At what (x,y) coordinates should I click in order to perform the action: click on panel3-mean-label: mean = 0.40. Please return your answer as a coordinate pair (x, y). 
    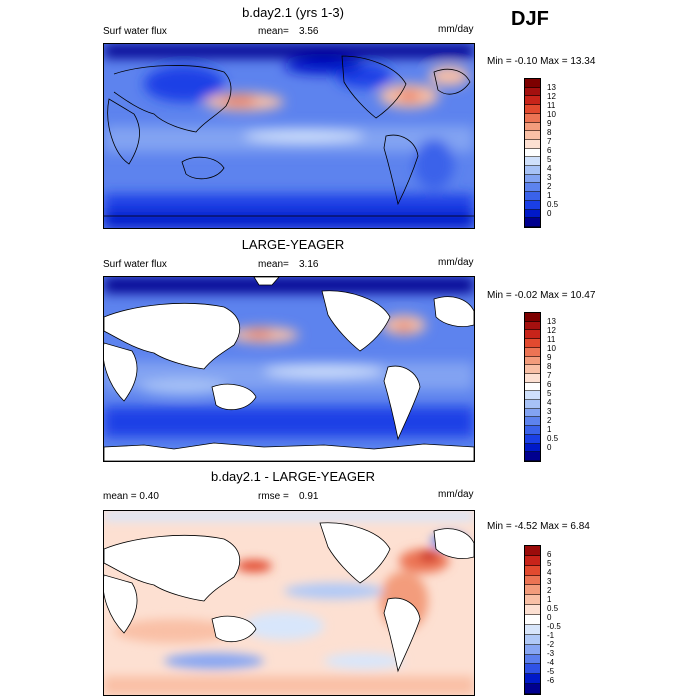
    Looking at the image, I should click on (131, 496).